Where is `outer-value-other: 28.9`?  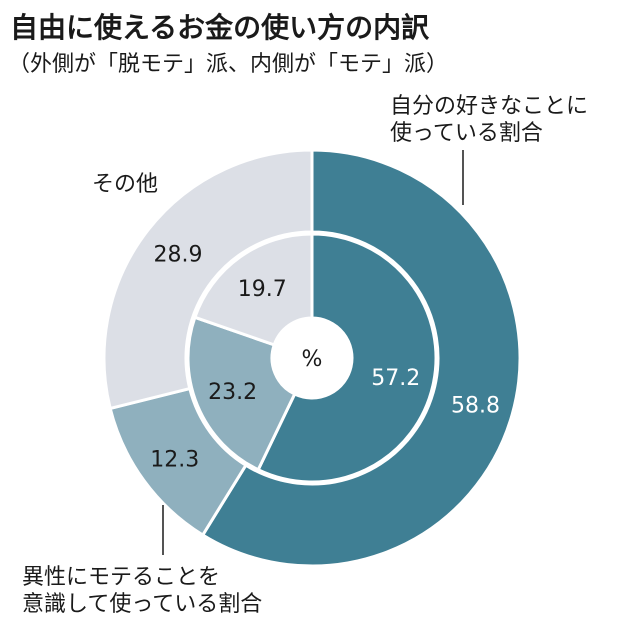
outer-value-other: 28.9 is located at coordinates (178, 254).